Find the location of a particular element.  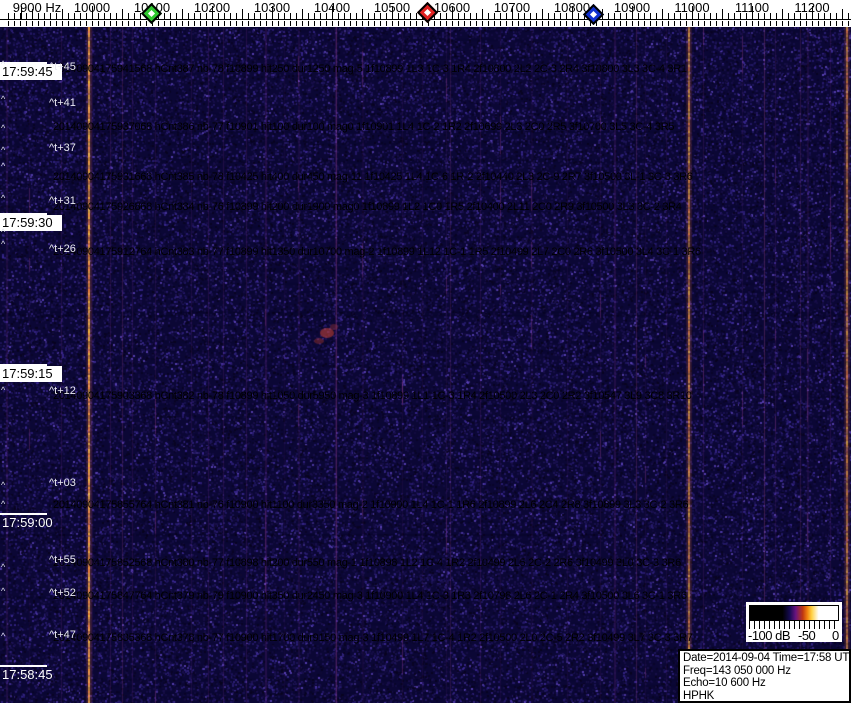

db-gradient-bar is located at coordinates (794, 613).